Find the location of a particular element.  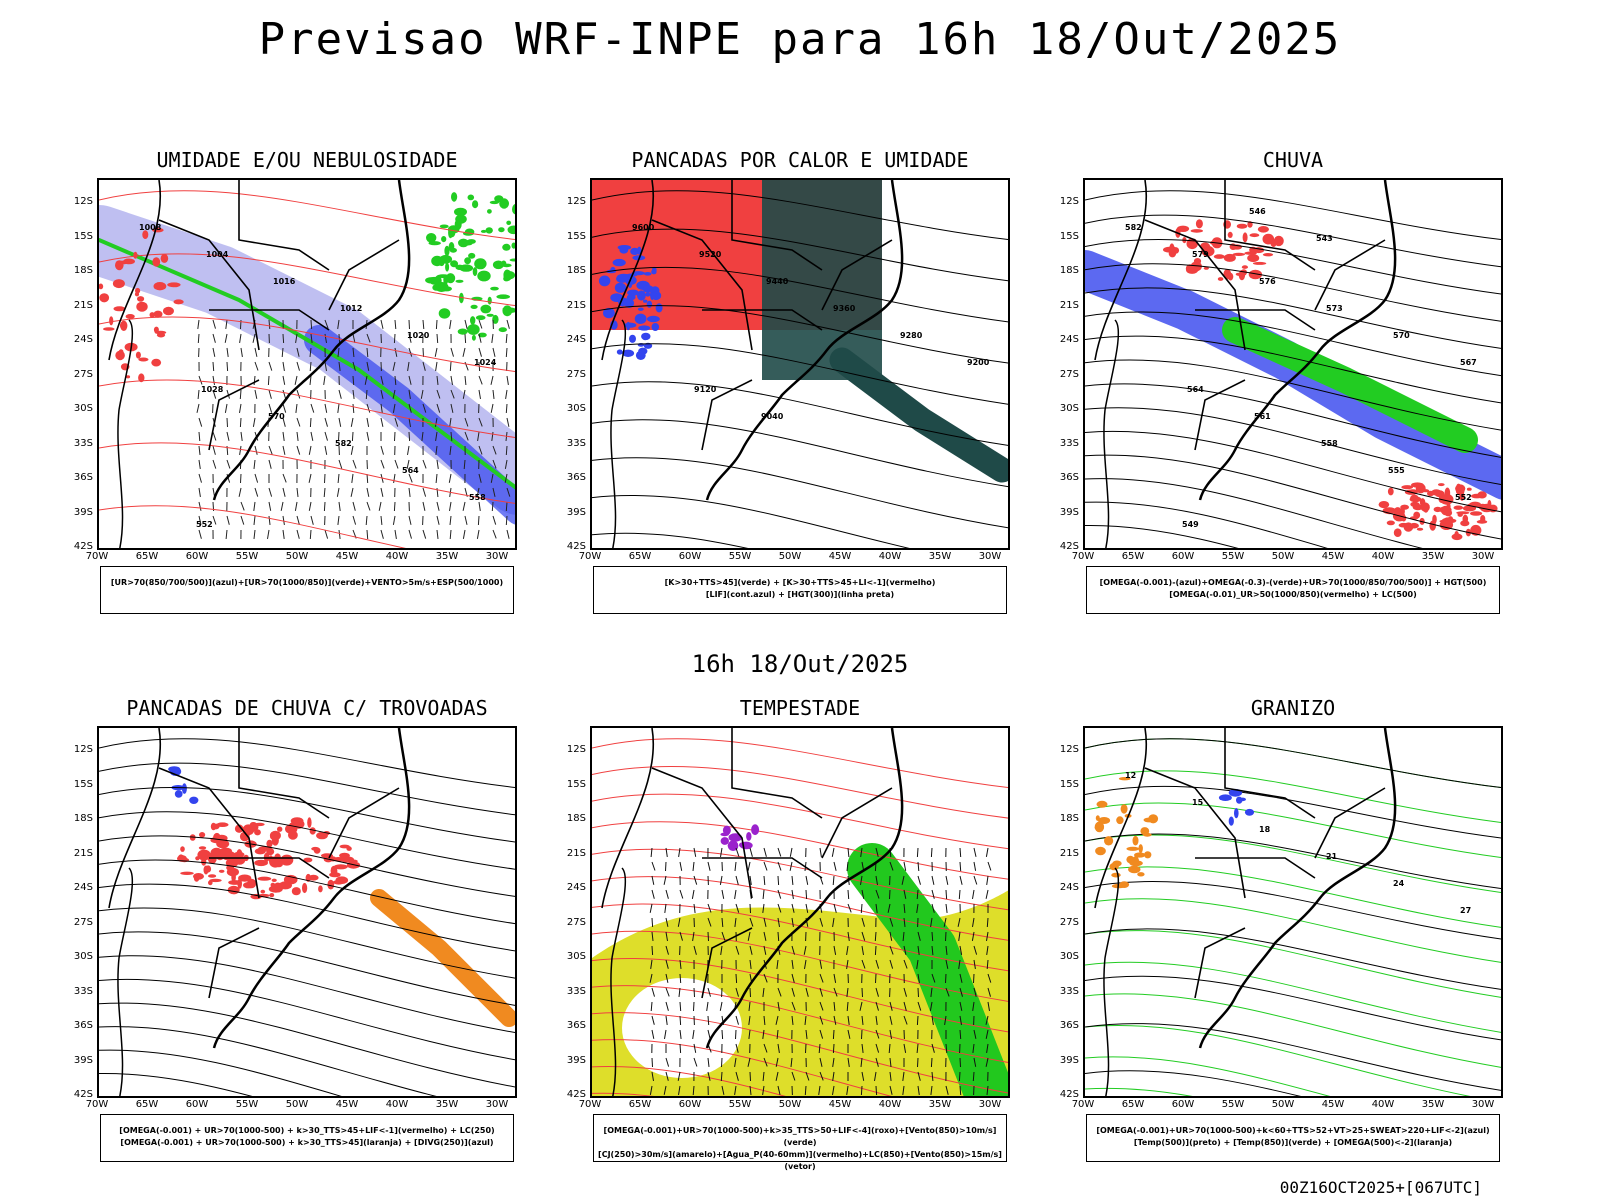

isoline-label: 549 is located at coordinates (1190, 524).